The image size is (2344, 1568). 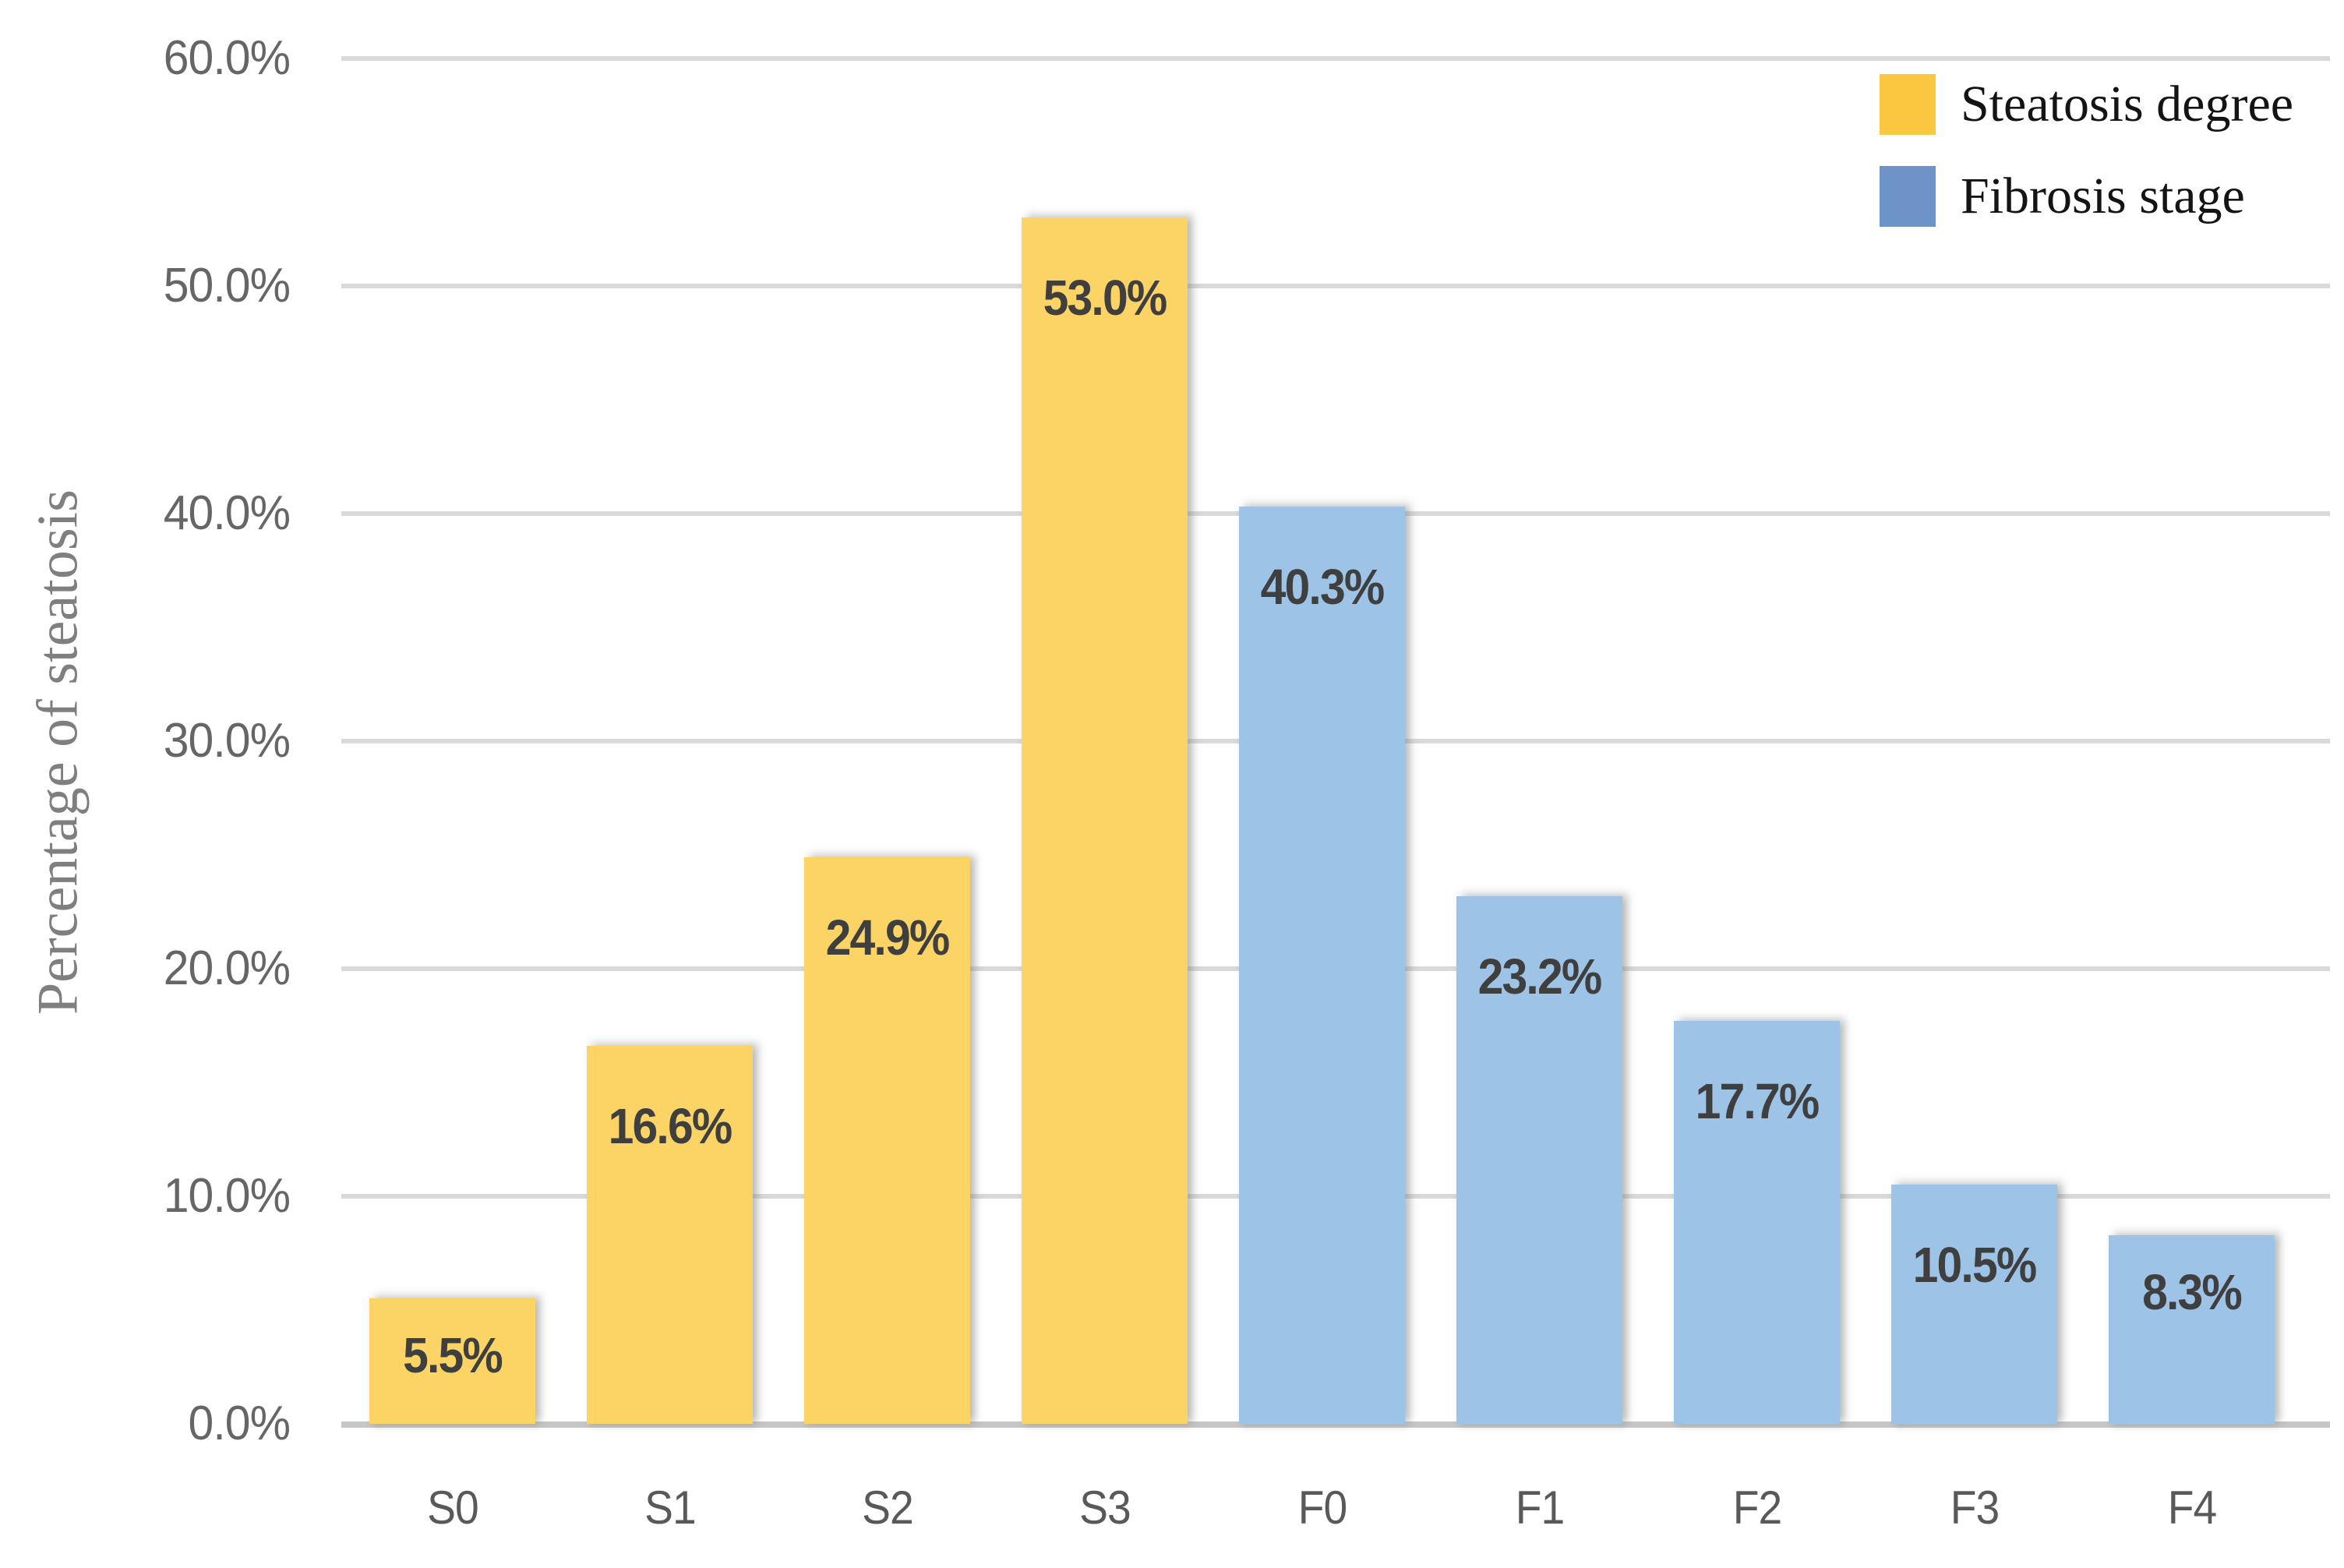 I want to click on x-tick-label-s1: S1, so click(x=670, y=1507).